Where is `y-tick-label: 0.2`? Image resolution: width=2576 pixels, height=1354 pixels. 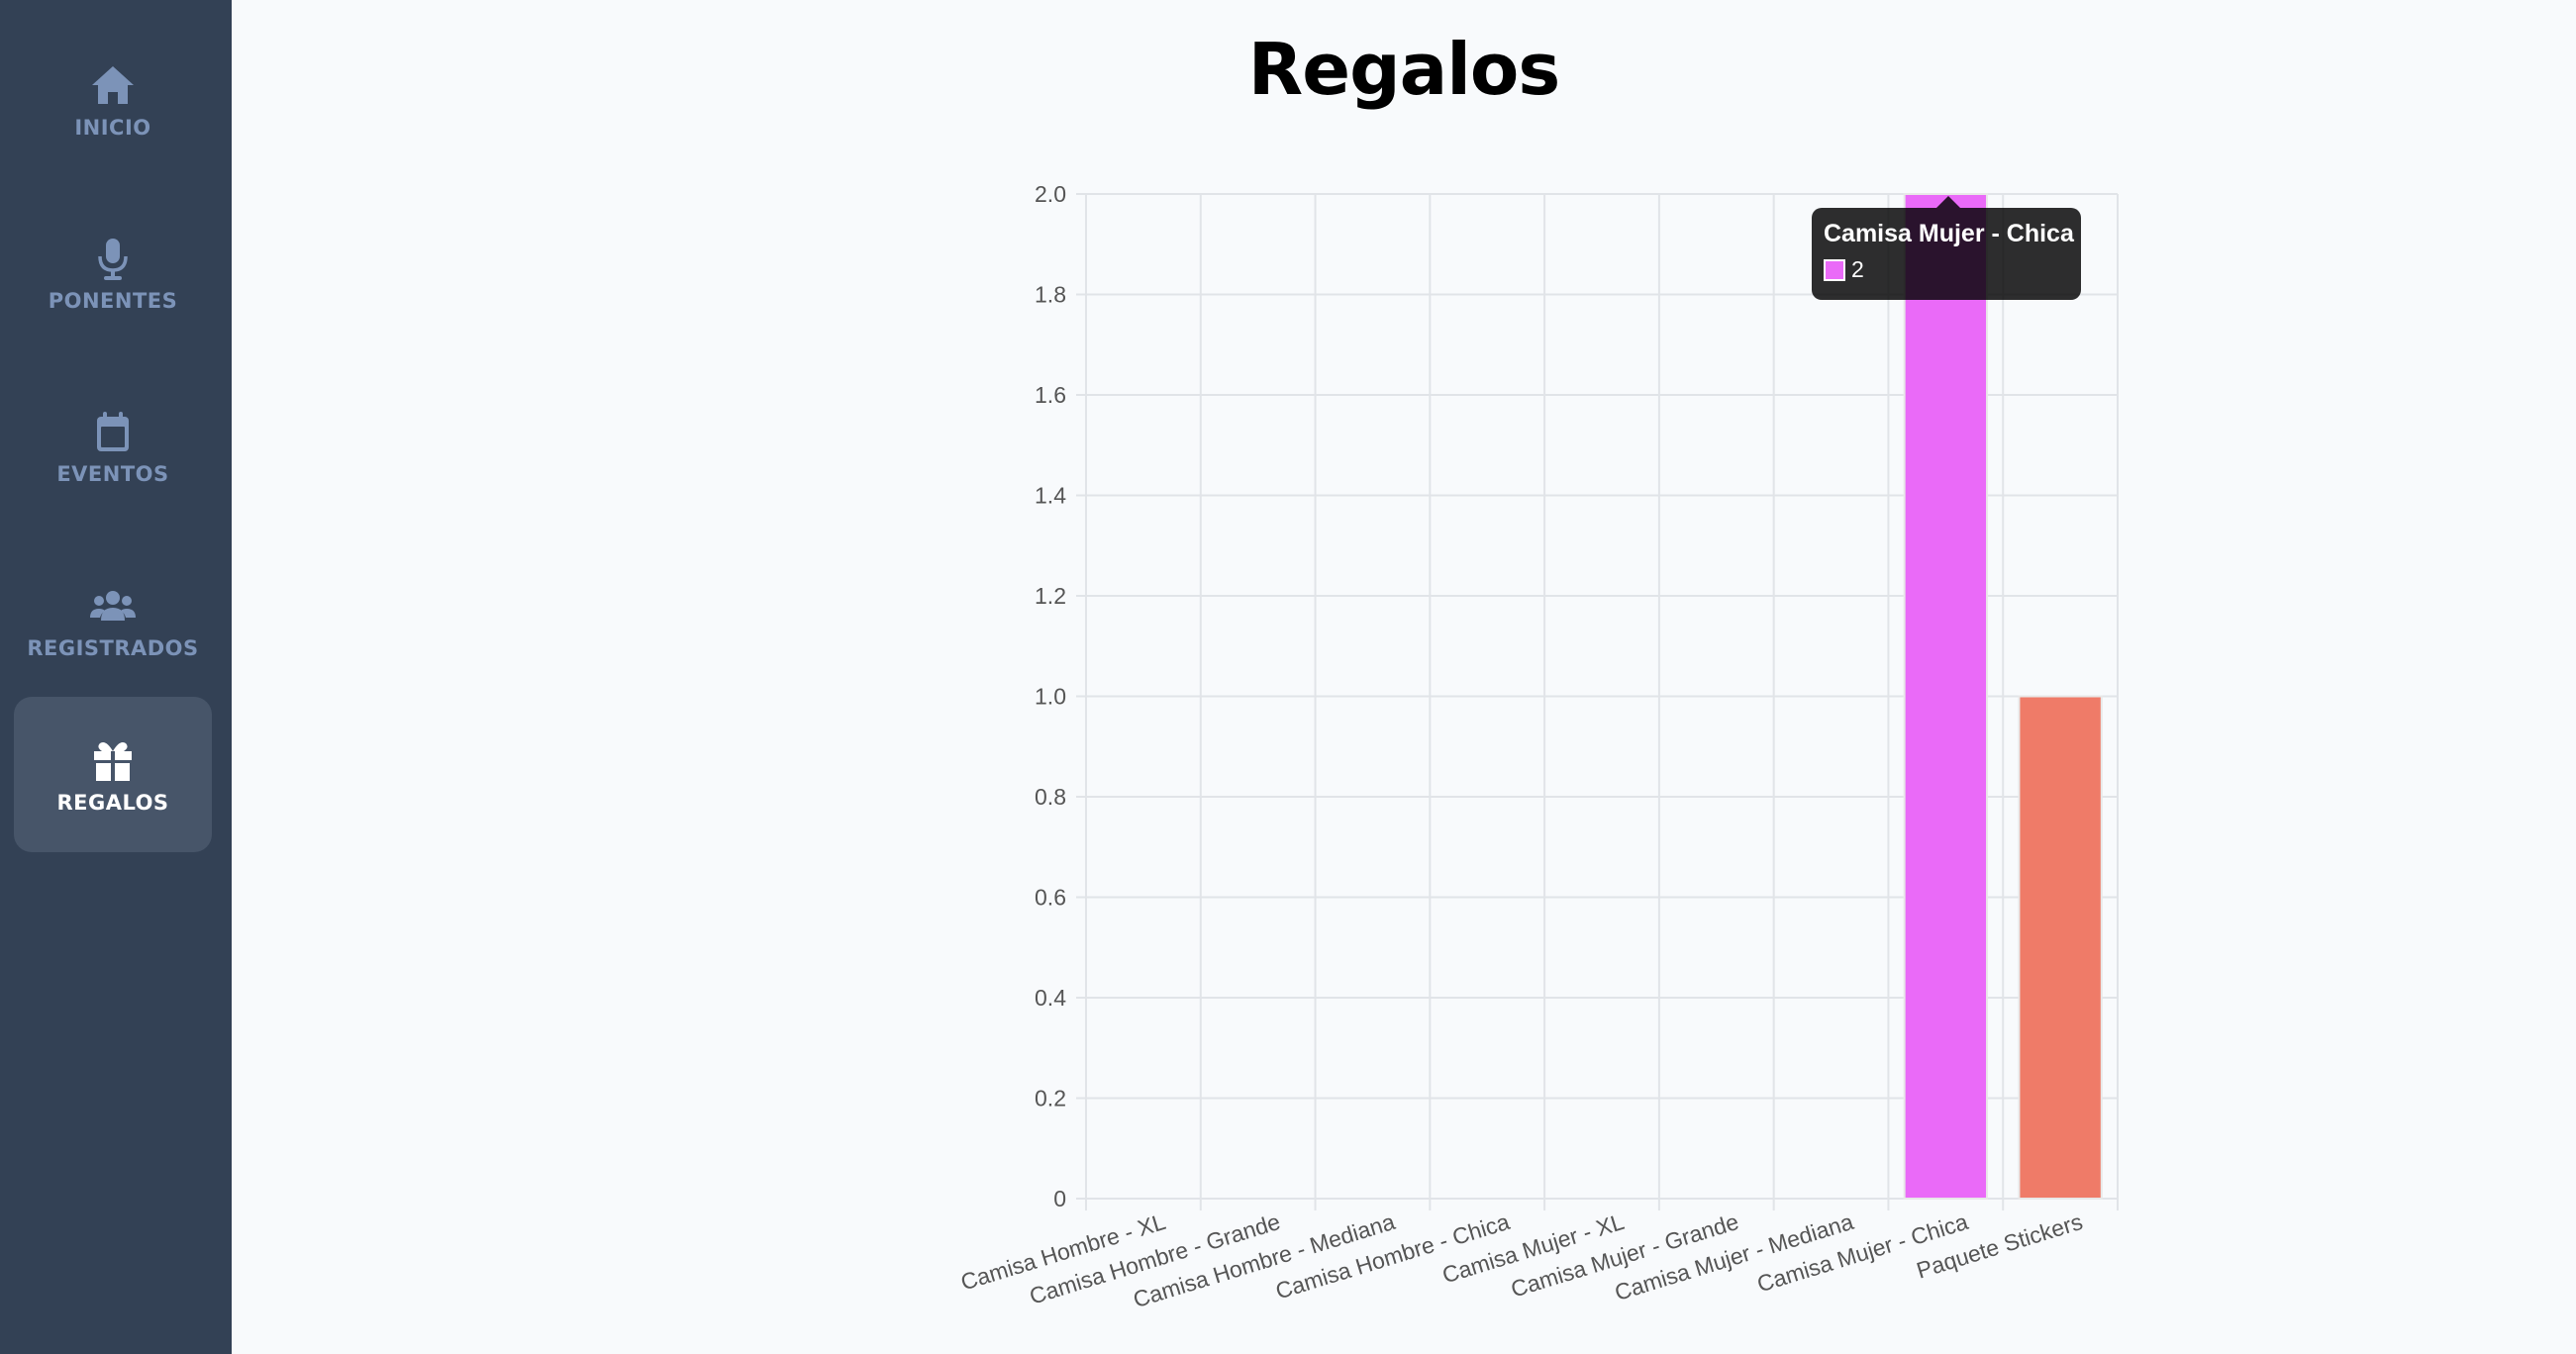
y-tick-label: 0.2 is located at coordinates (1050, 1099).